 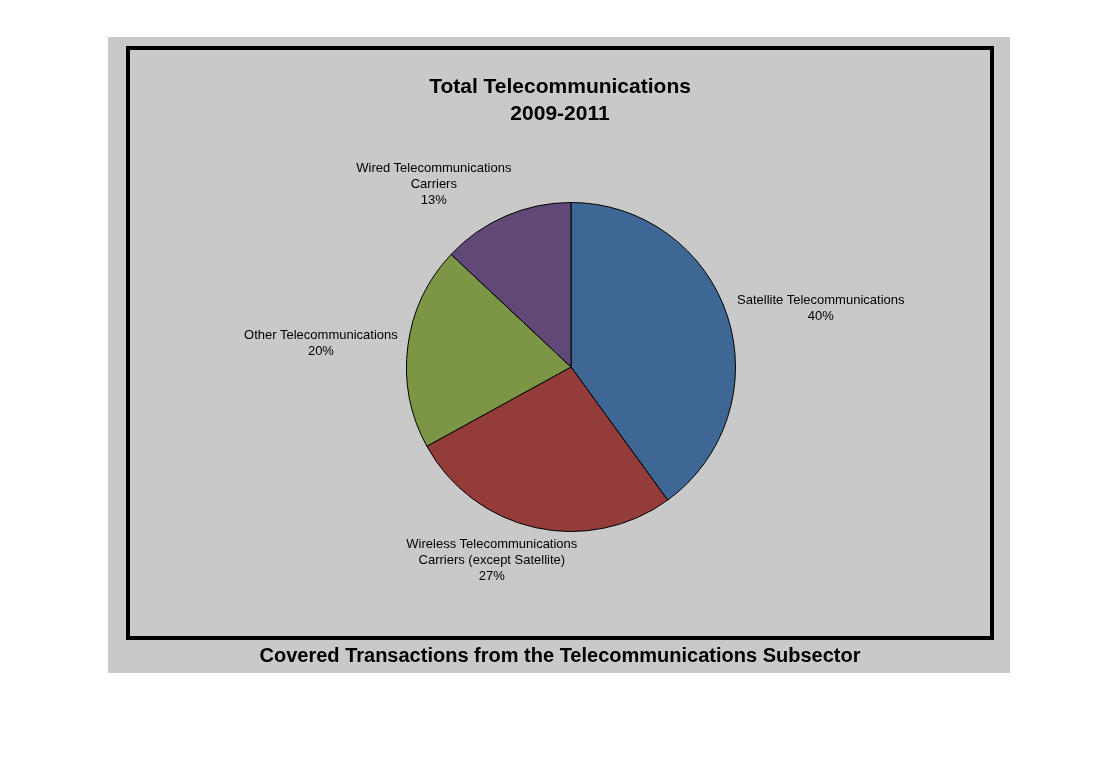 I want to click on data-label: 27%, so click(x=492, y=576).